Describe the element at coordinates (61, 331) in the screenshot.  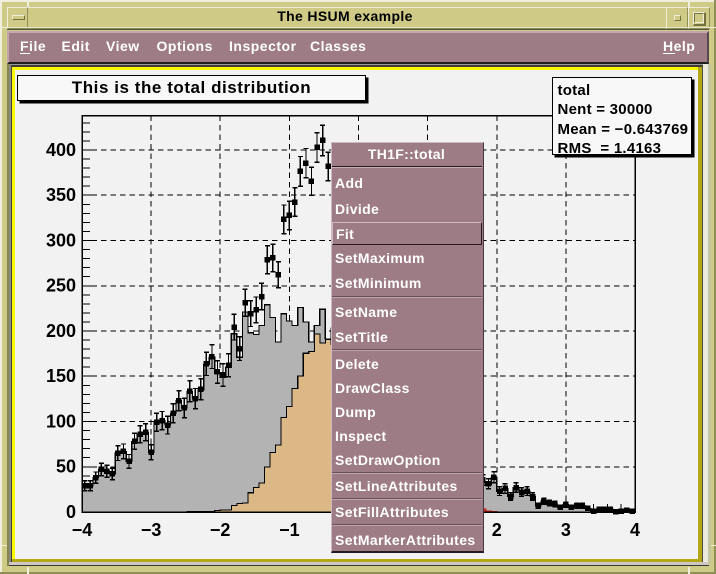
I see `svg-text: 200` at that location.